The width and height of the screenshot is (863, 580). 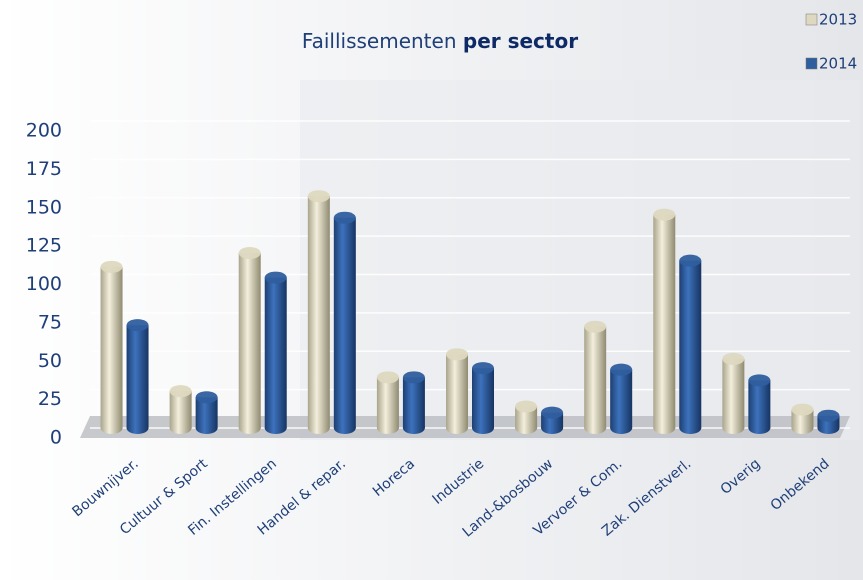 What do you see at coordinates (50, 322) in the screenshot?
I see `y-tick-label: 75` at bounding box center [50, 322].